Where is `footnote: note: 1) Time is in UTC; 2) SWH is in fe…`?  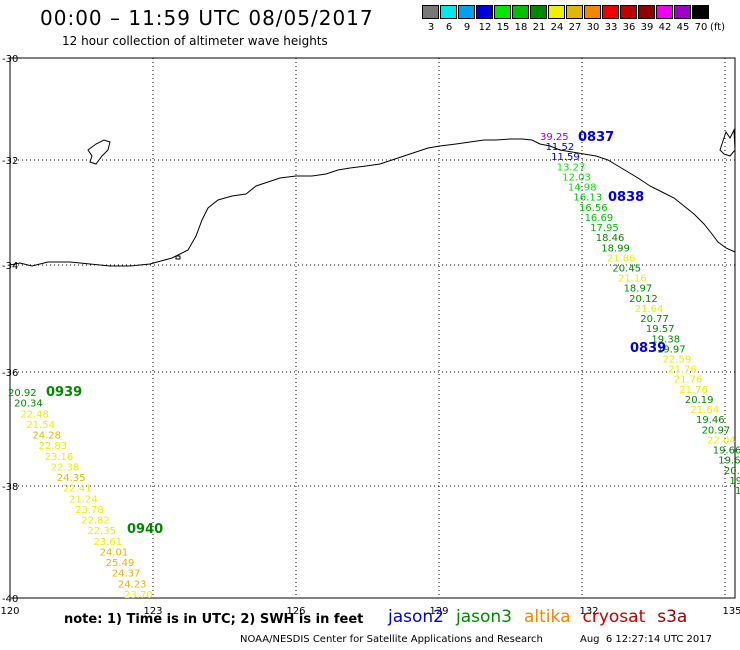 footnote: note: 1) Time is in UTC; 2) SWH is in fe… is located at coordinates (214, 619).